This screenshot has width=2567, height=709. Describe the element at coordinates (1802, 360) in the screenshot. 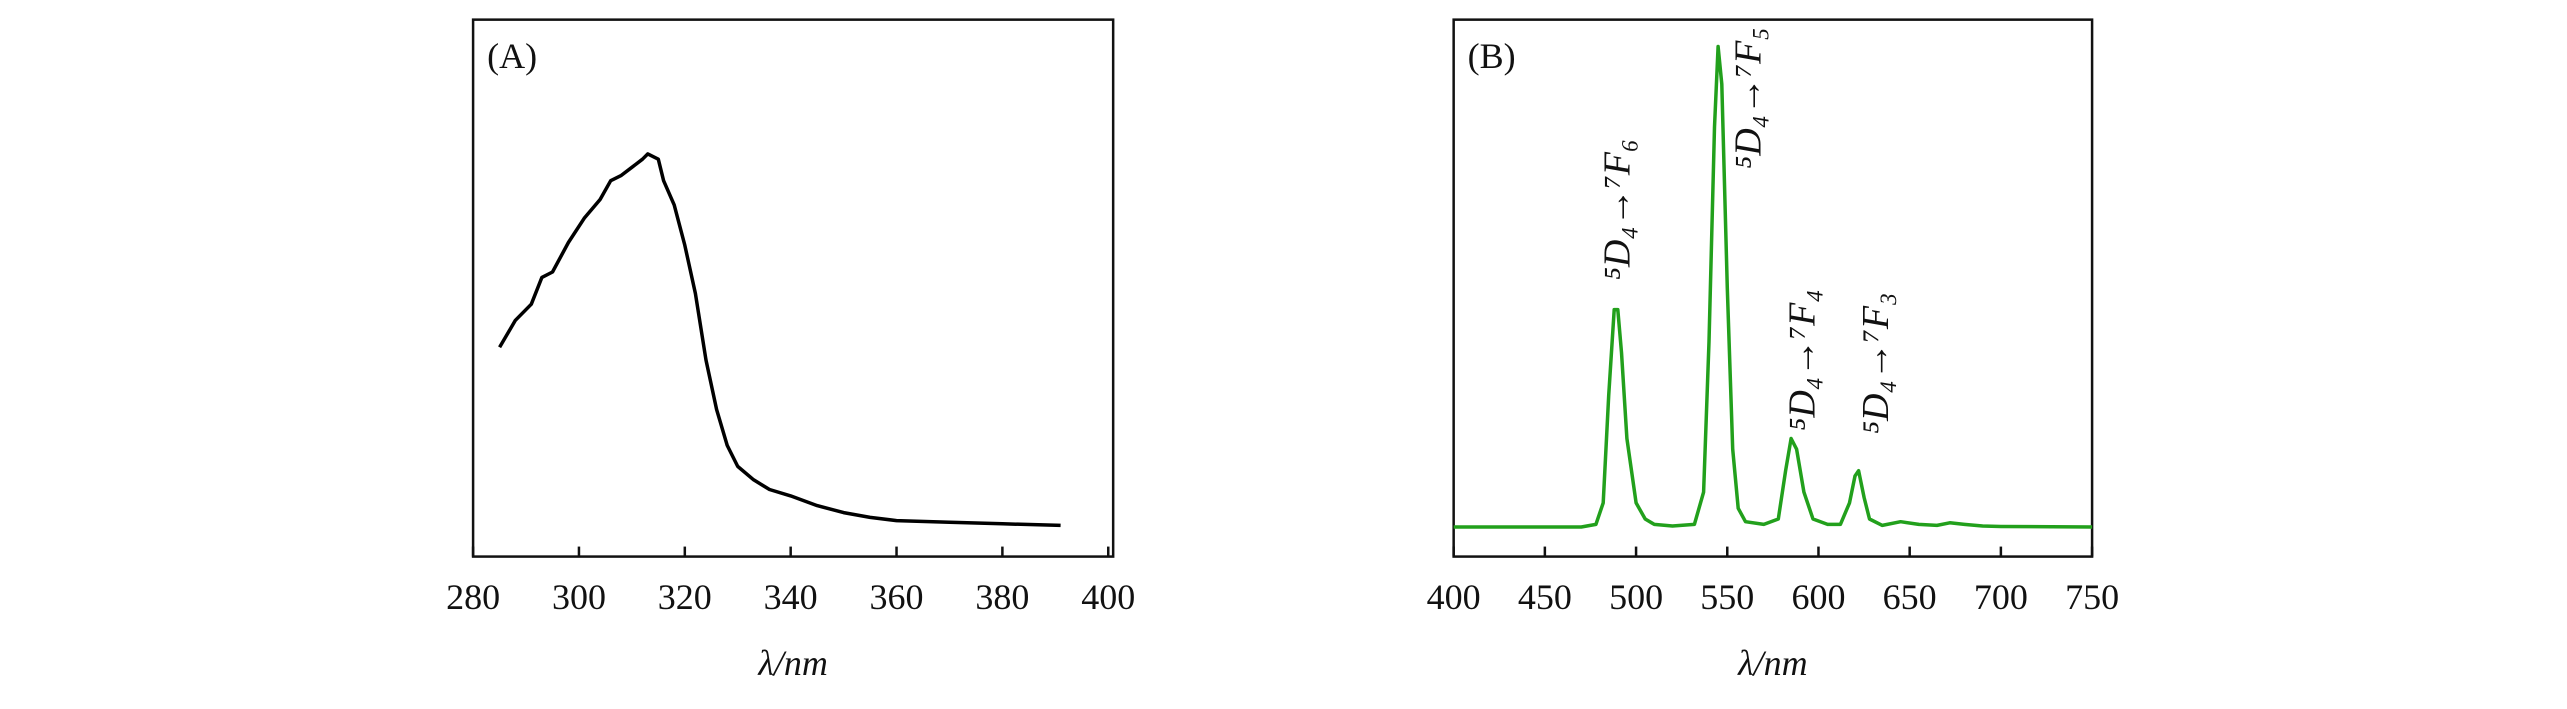

I see `transition-label: ⁵D₄→⁷F₄` at that location.